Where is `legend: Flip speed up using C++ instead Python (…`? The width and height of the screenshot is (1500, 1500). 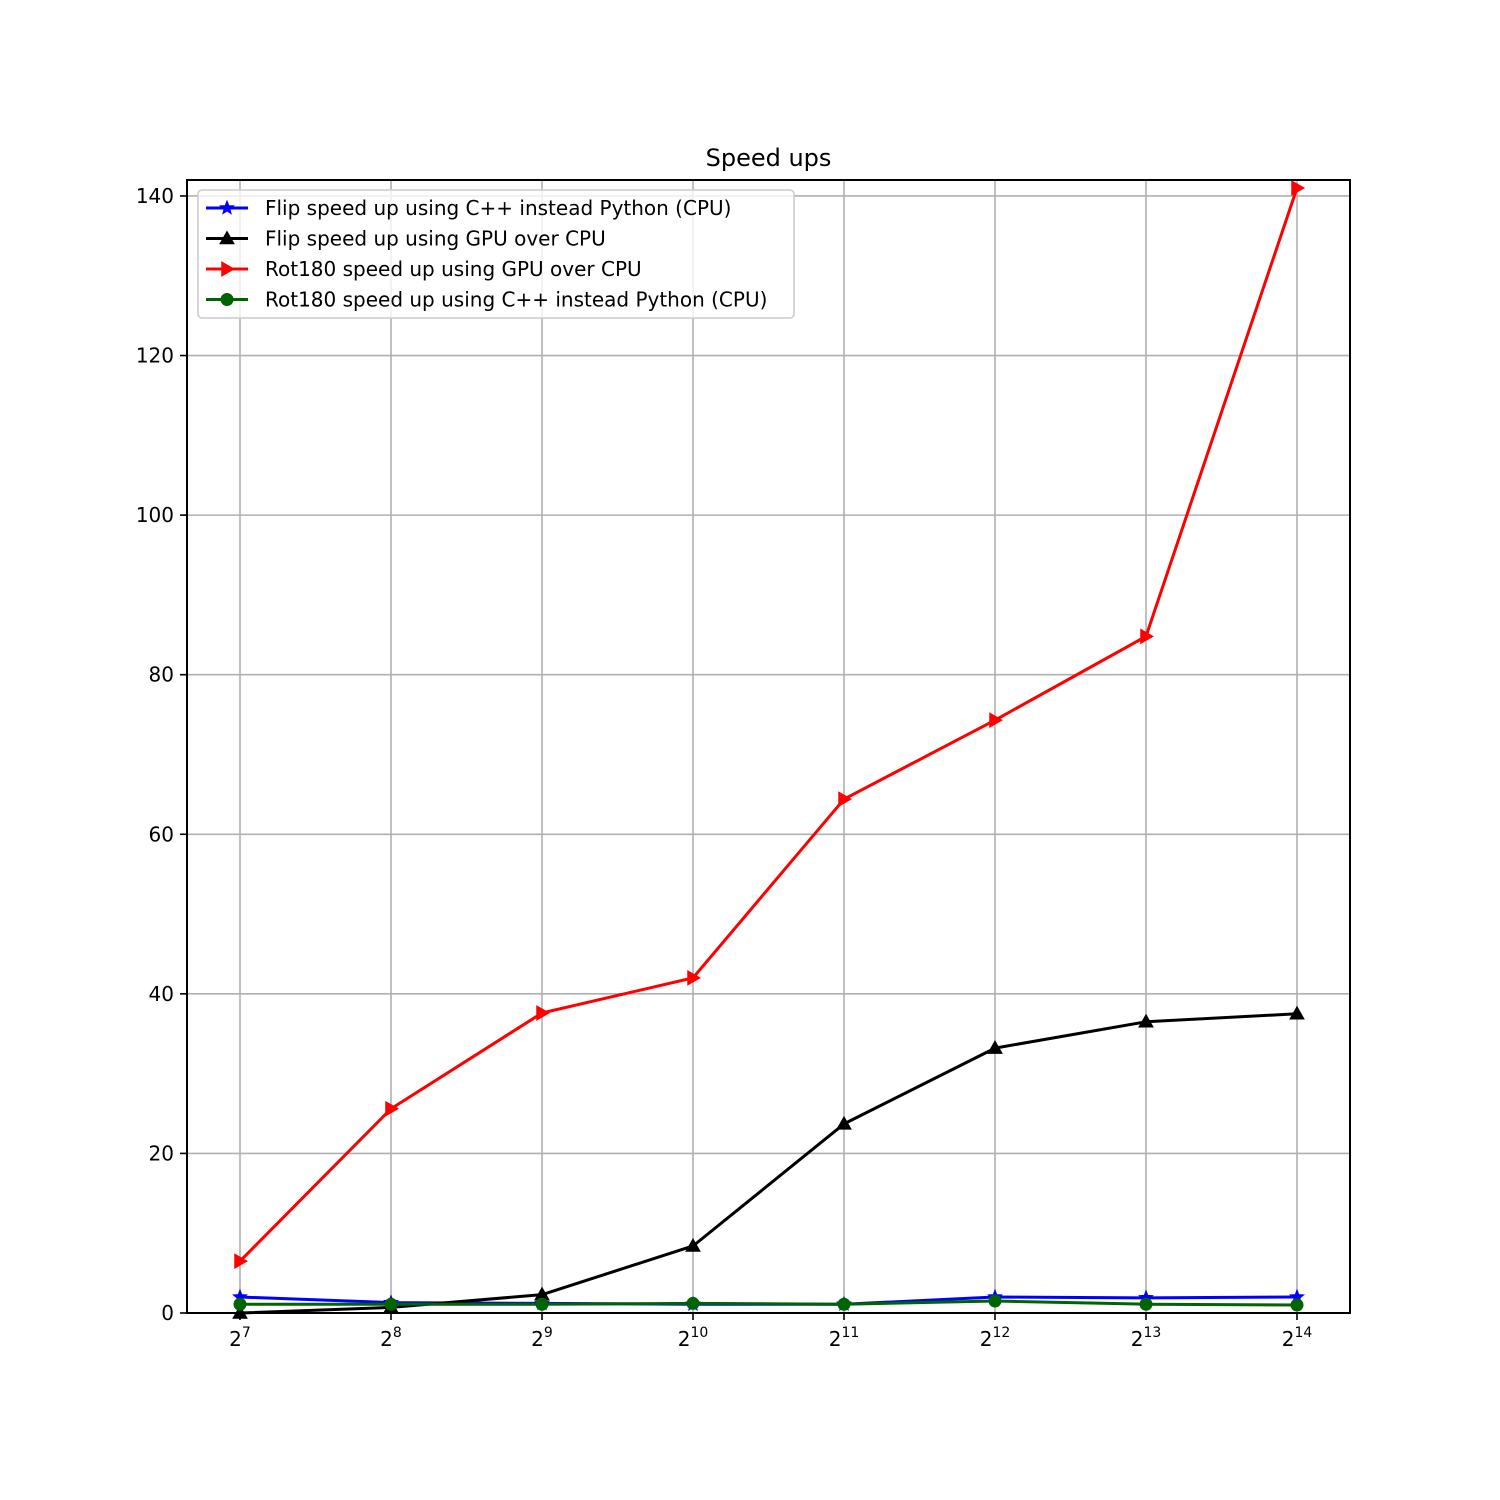
legend: Flip speed up using C++ instead Python (… is located at coordinates (496, 254).